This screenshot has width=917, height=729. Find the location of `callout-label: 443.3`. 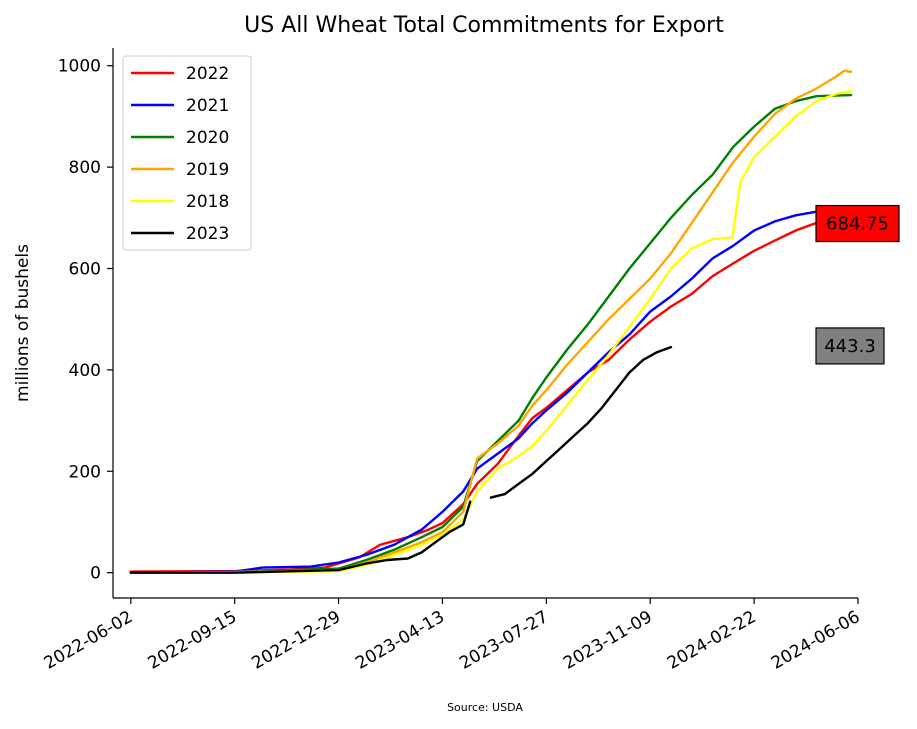

callout-label: 443.3 is located at coordinates (850, 346).